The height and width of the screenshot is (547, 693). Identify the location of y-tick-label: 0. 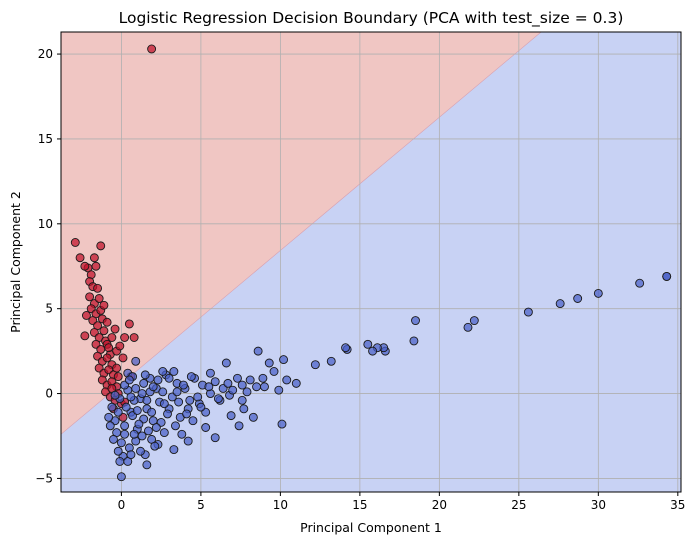
(49, 394).